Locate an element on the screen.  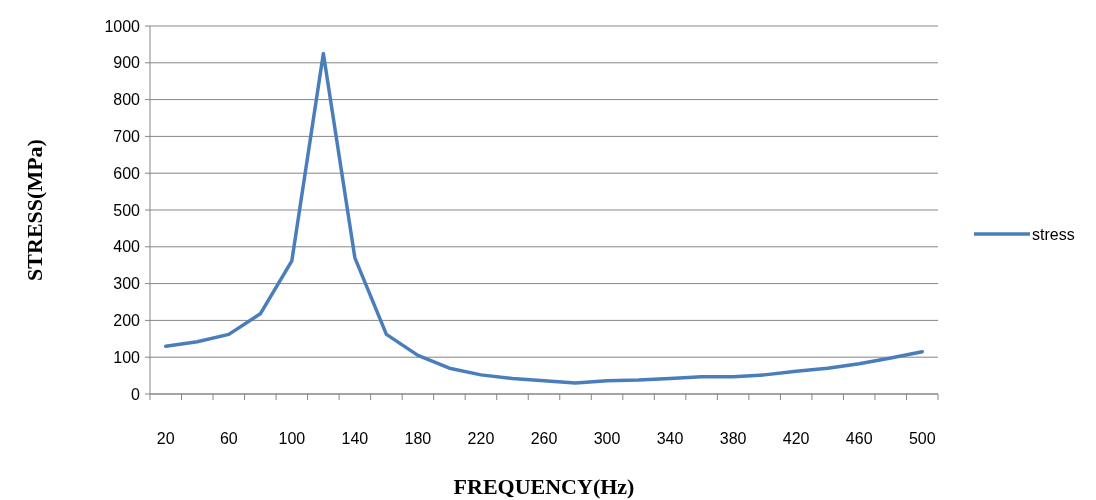
y-axis-title: STRESS(MPa) is located at coordinates (34, 210).